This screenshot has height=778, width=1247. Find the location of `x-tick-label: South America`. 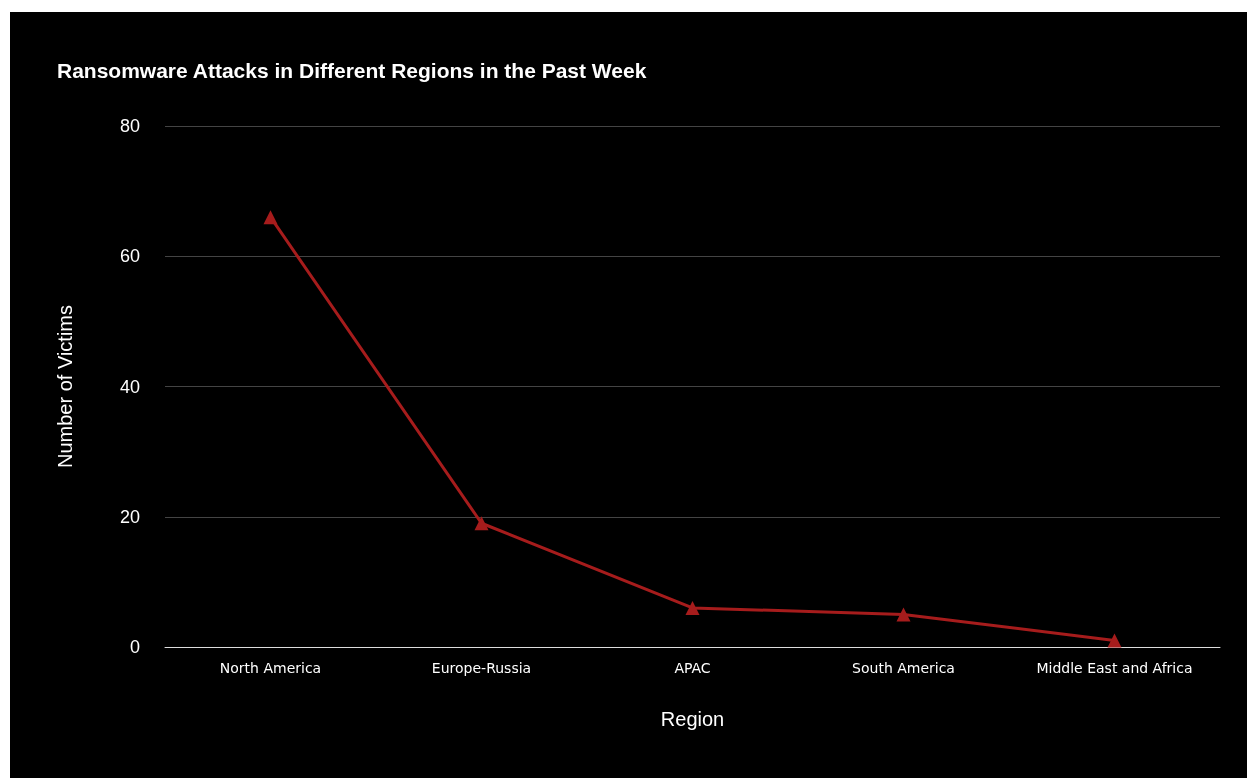

x-tick-label: South America is located at coordinates (903, 668).